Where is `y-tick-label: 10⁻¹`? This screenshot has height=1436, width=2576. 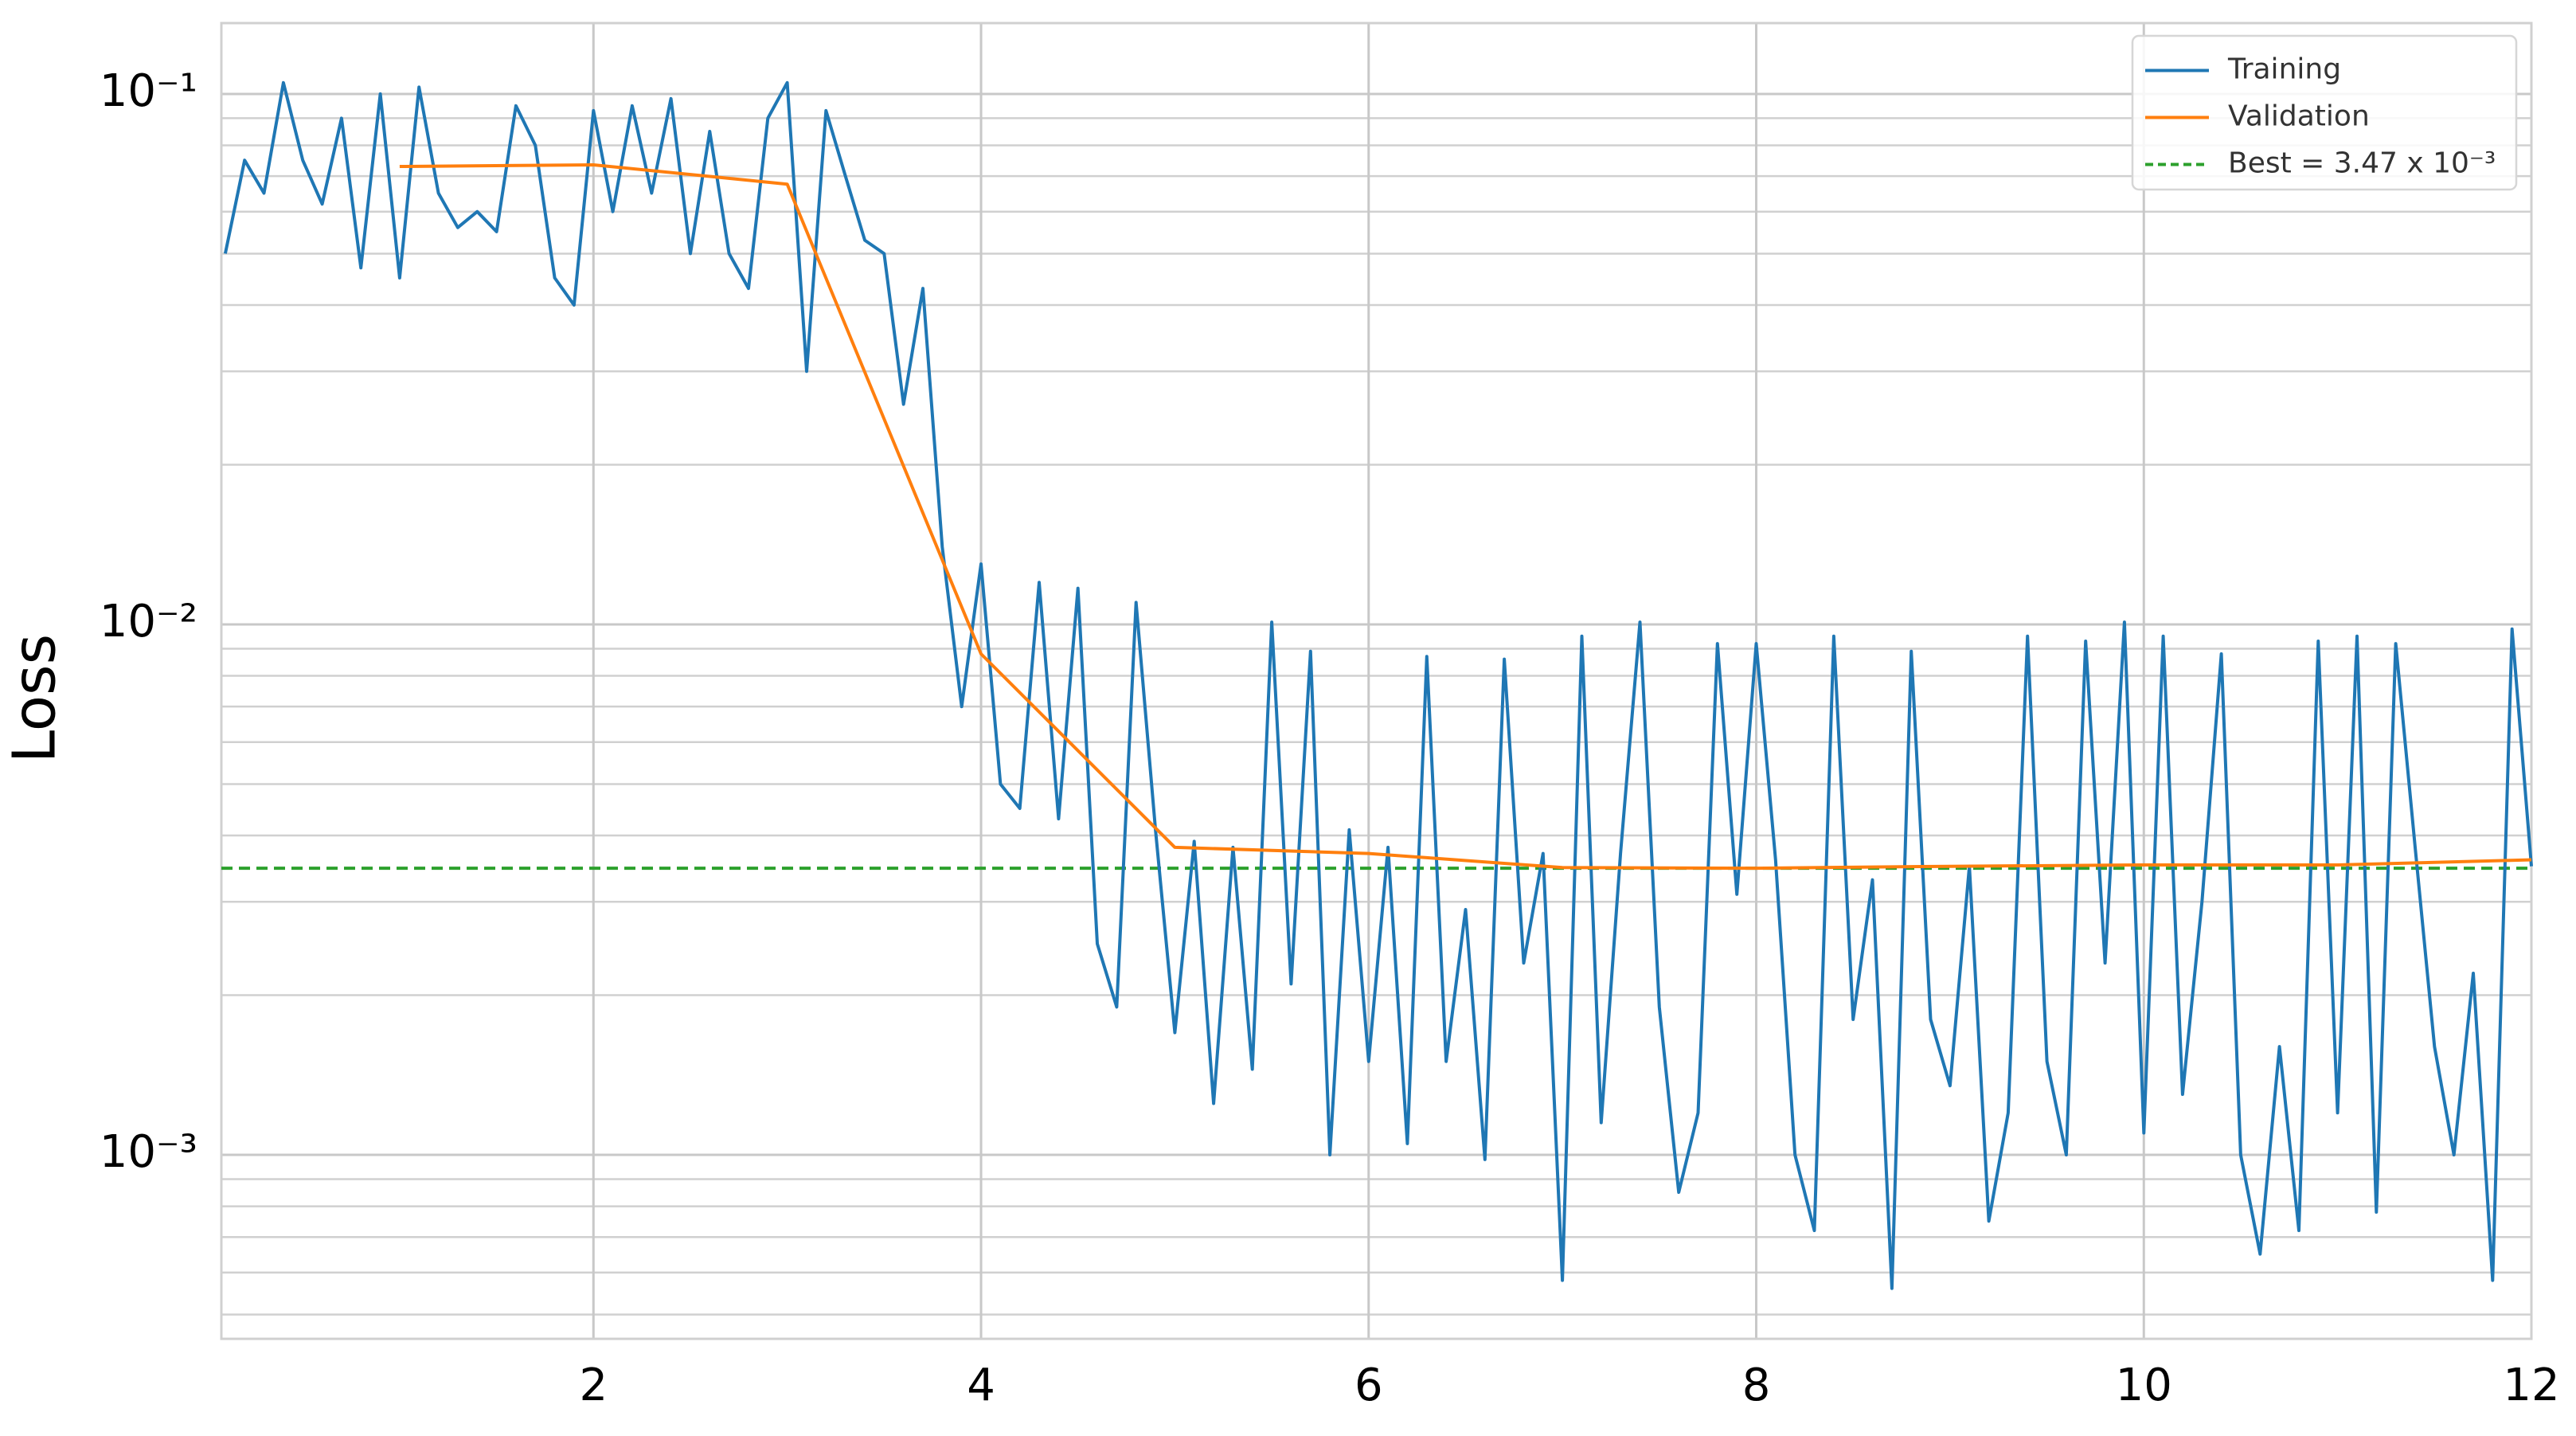
y-tick-label: 10⁻¹ is located at coordinates (148, 91).